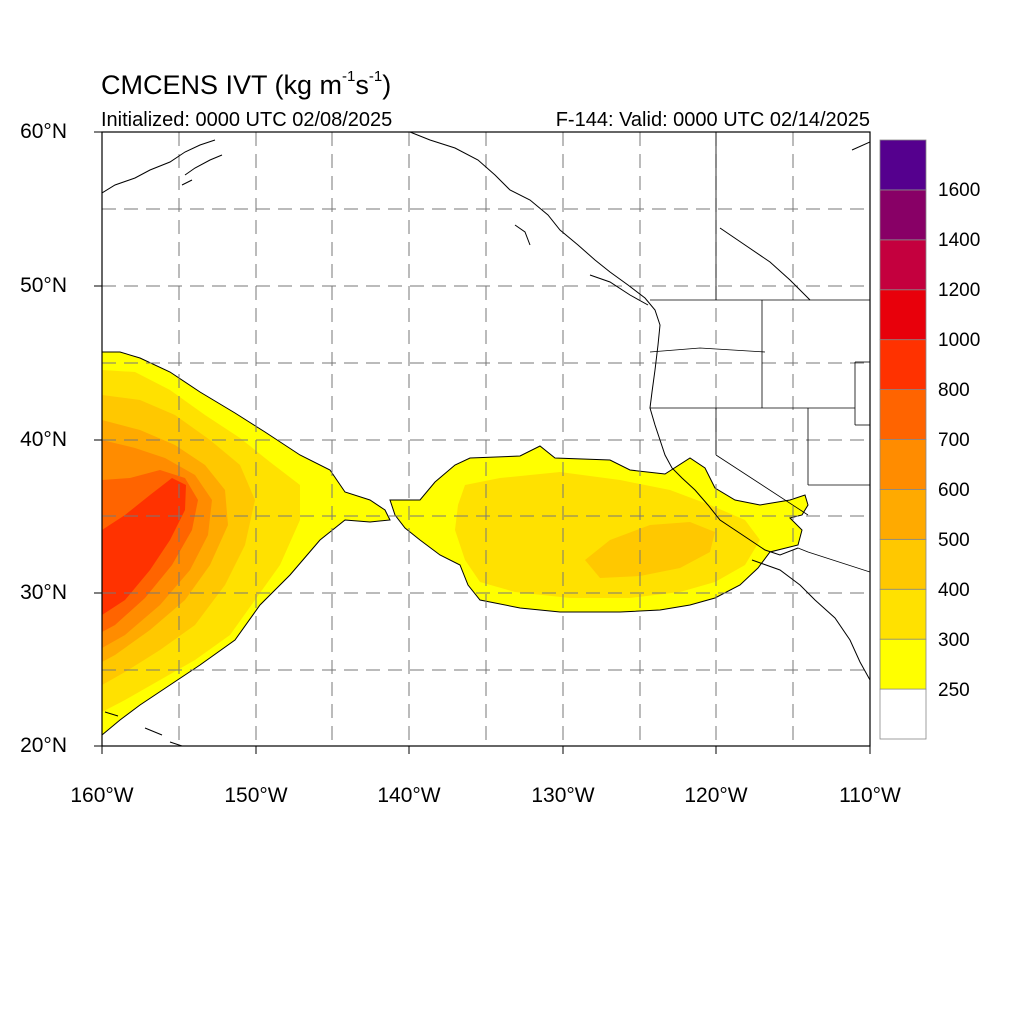 The height and width of the screenshot is (1024, 1024). Describe the element at coordinates (716, 795) in the screenshot. I see `lon-label-120w: 120°W` at that location.